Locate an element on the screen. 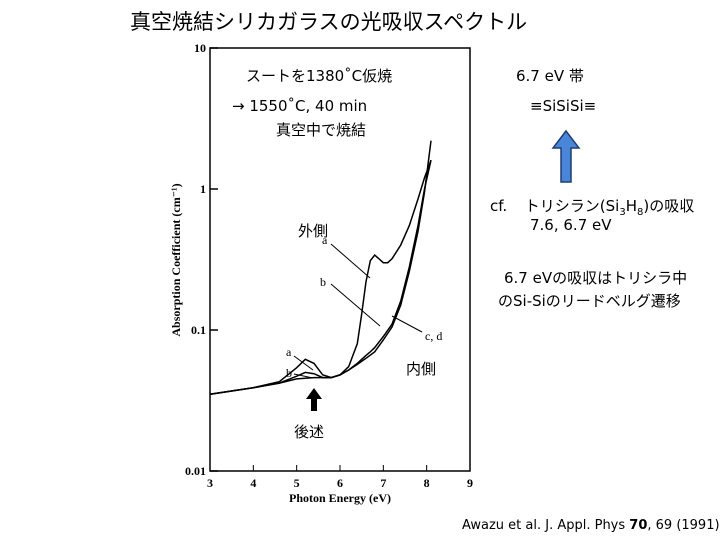 This screenshot has width=720, height=540. outer-side-label: 外側 is located at coordinates (313, 231).